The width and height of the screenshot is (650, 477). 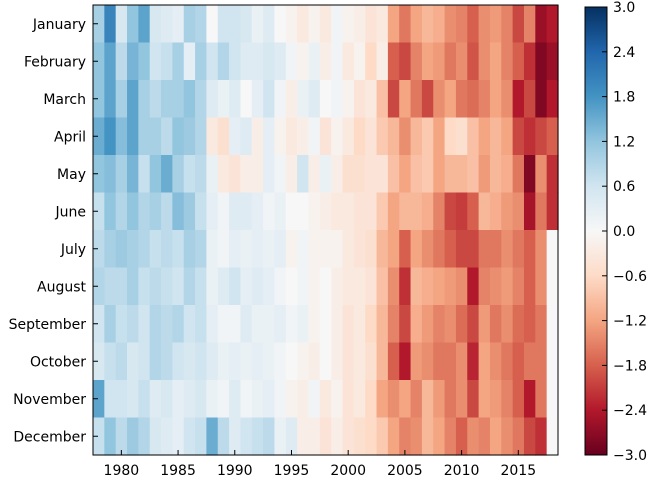 What do you see at coordinates (518, 470) in the screenshot?
I see `x-tick-label: 2015` at bounding box center [518, 470].